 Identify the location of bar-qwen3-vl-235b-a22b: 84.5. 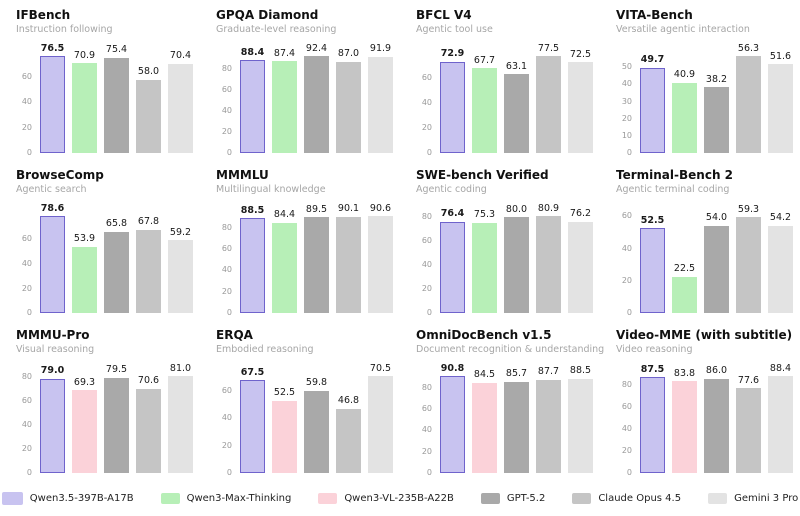
(484, 422).